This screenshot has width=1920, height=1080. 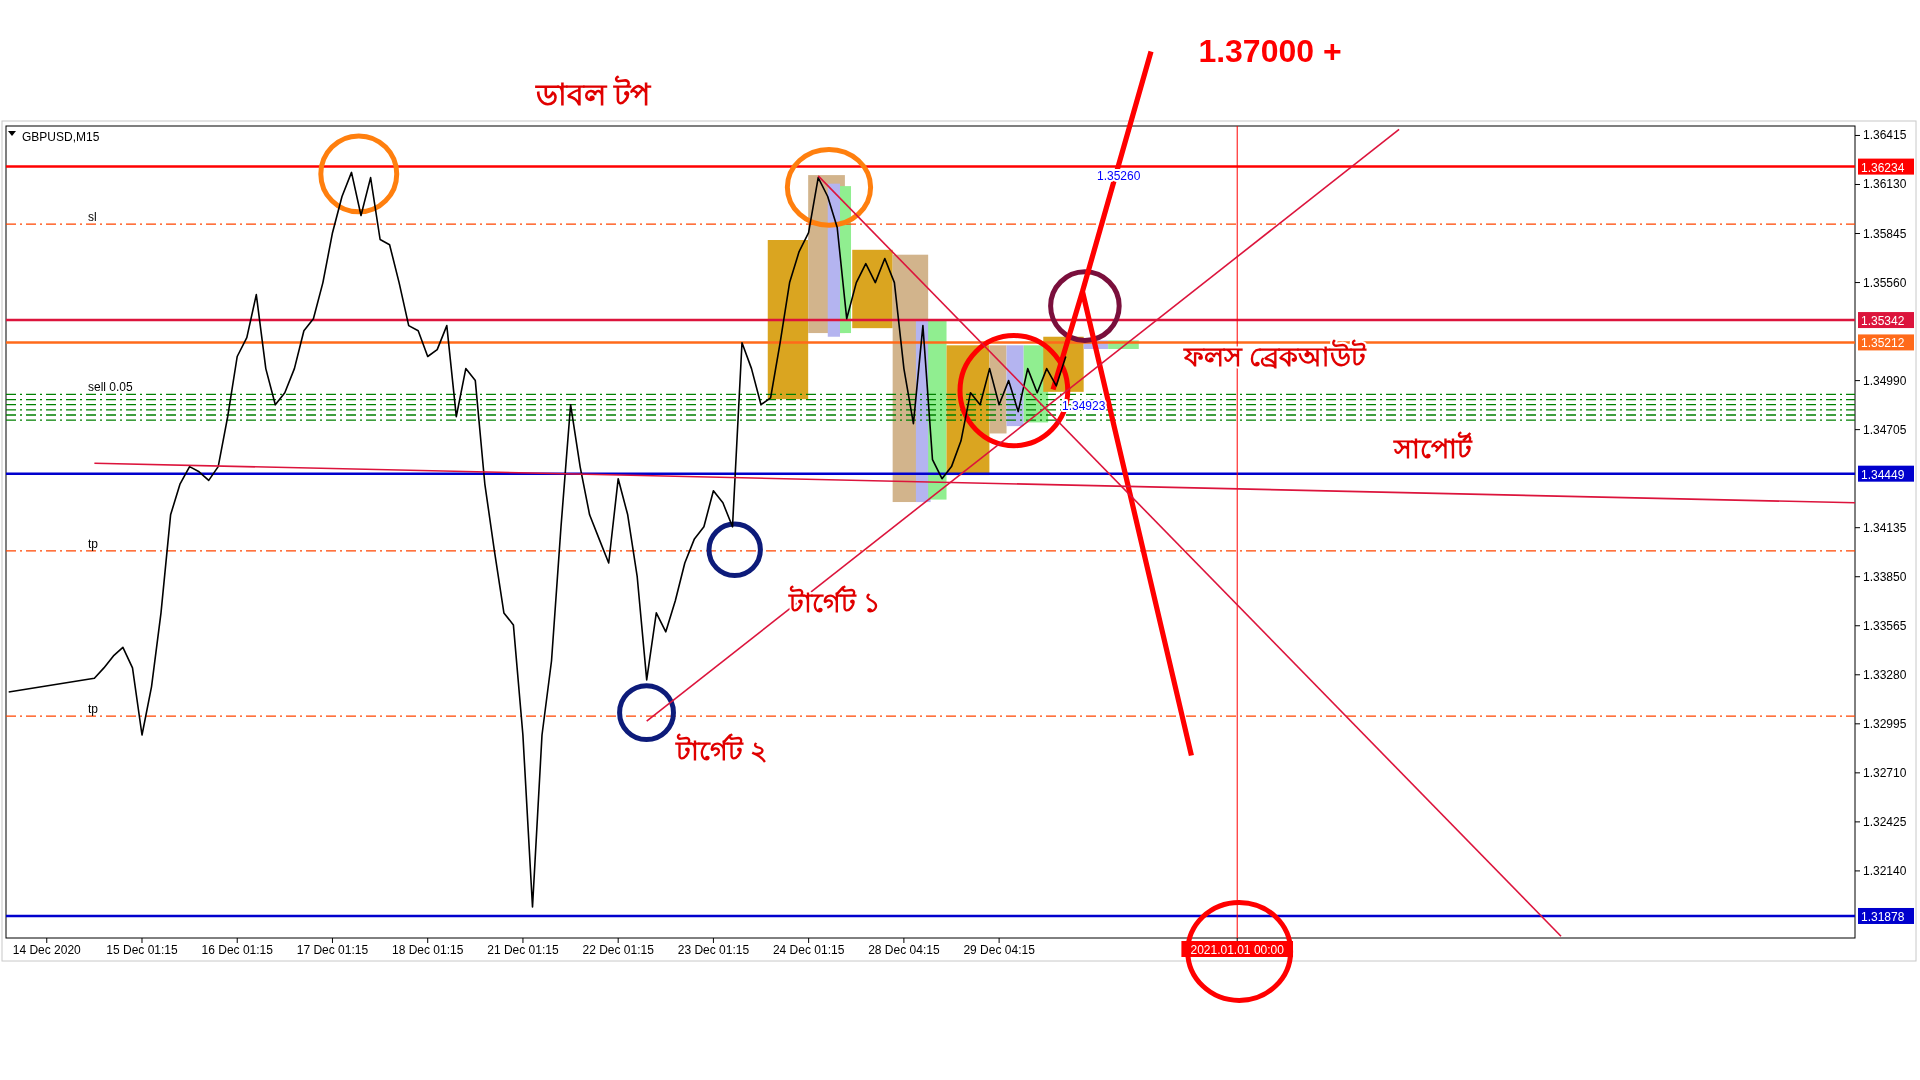 I want to click on x-tick-label: 15 Dec 01:15, so click(x=142, y=950).